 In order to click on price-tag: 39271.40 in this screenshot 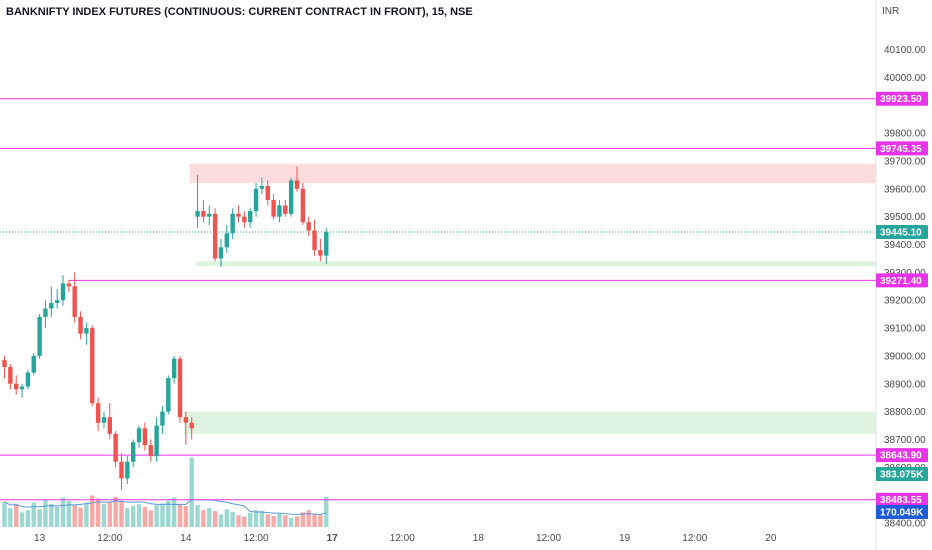, I will do `click(902, 280)`.